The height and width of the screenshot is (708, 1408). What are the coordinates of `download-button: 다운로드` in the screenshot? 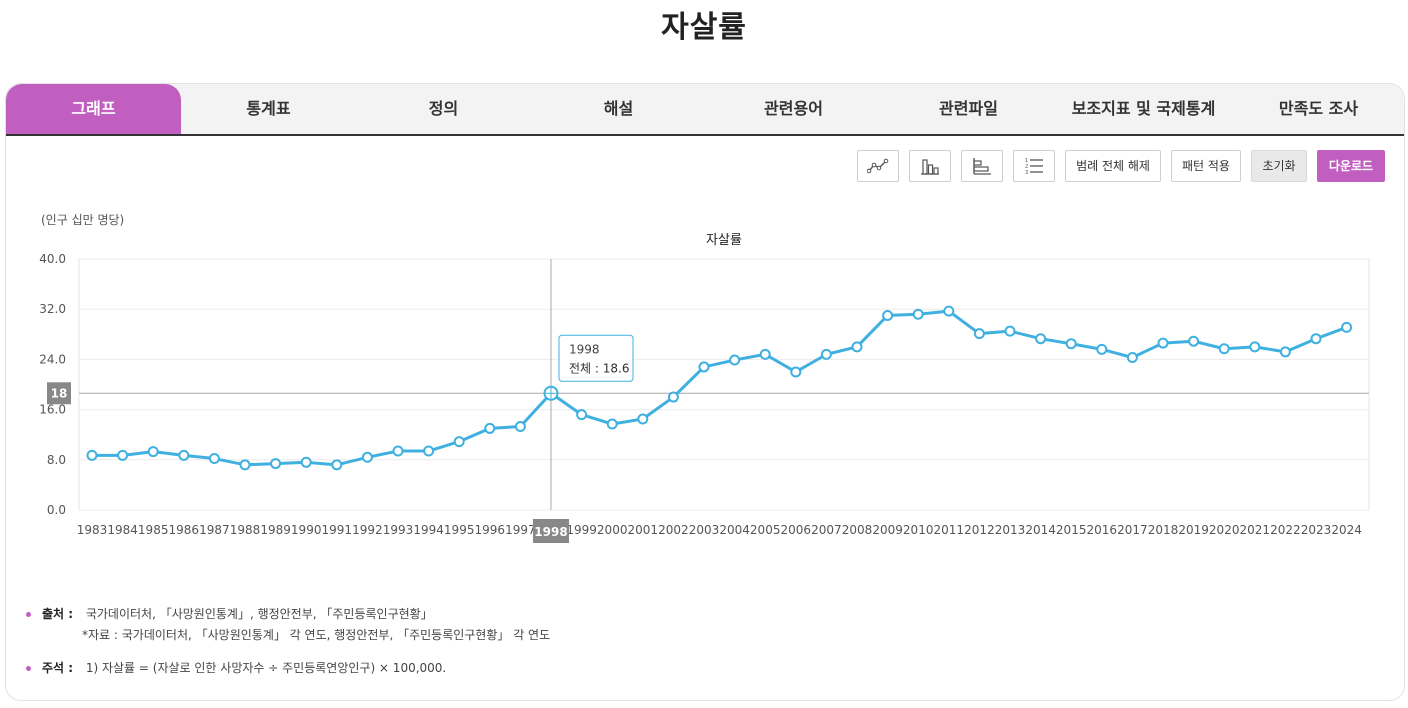 It's located at (1351, 166).